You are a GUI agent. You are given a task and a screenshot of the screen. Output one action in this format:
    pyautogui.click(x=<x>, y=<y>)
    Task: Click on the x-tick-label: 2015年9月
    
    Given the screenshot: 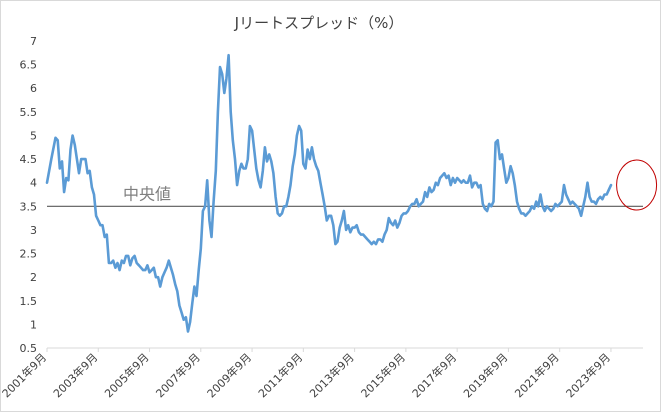 What is the action you would take?
    pyautogui.click(x=383, y=375)
    